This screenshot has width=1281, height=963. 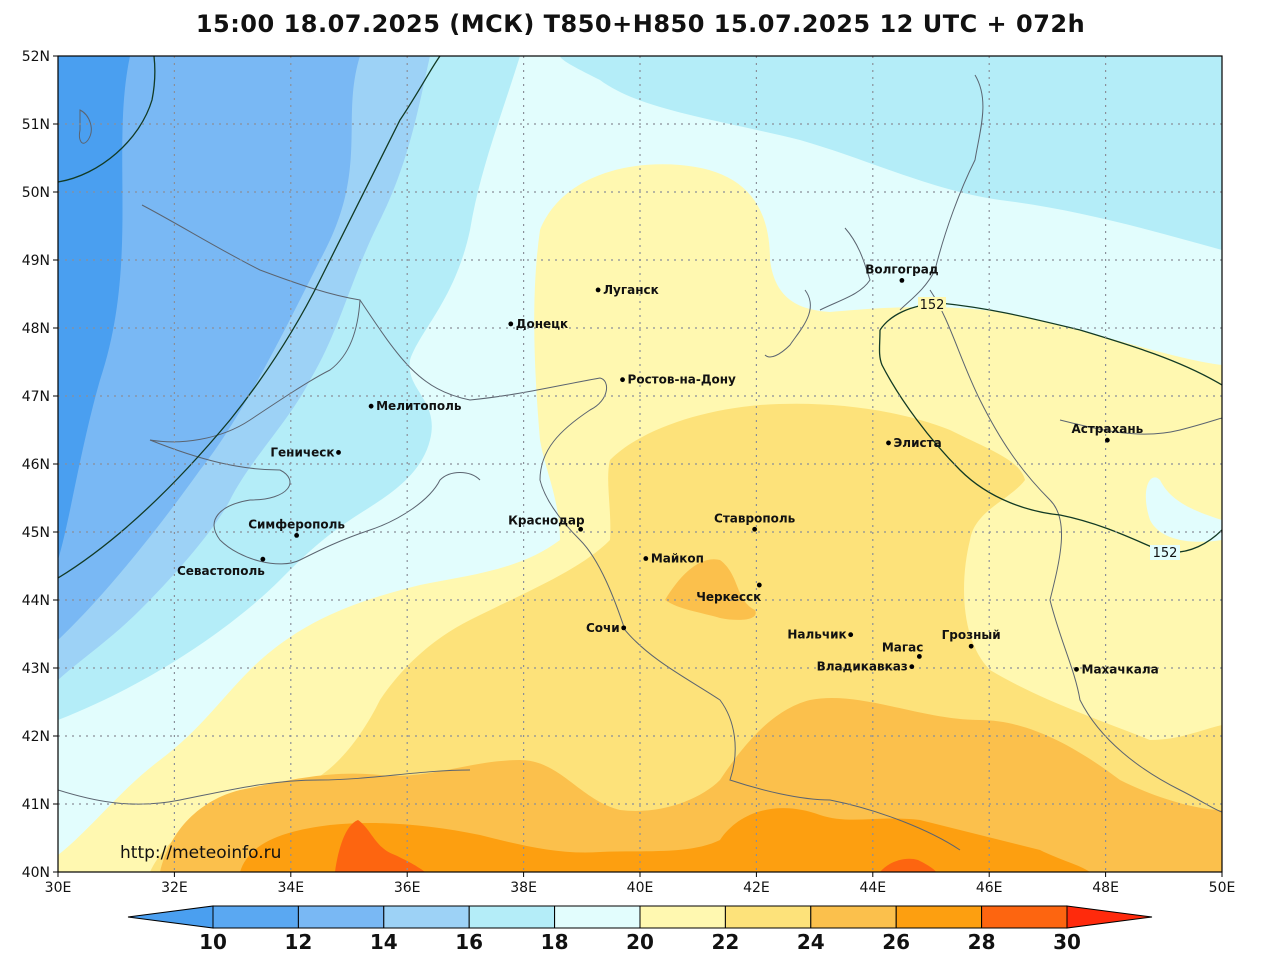 What do you see at coordinates (1120, 669) in the screenshot?
I see `city-label: Махачкала` at bounding box center [1120, 669].